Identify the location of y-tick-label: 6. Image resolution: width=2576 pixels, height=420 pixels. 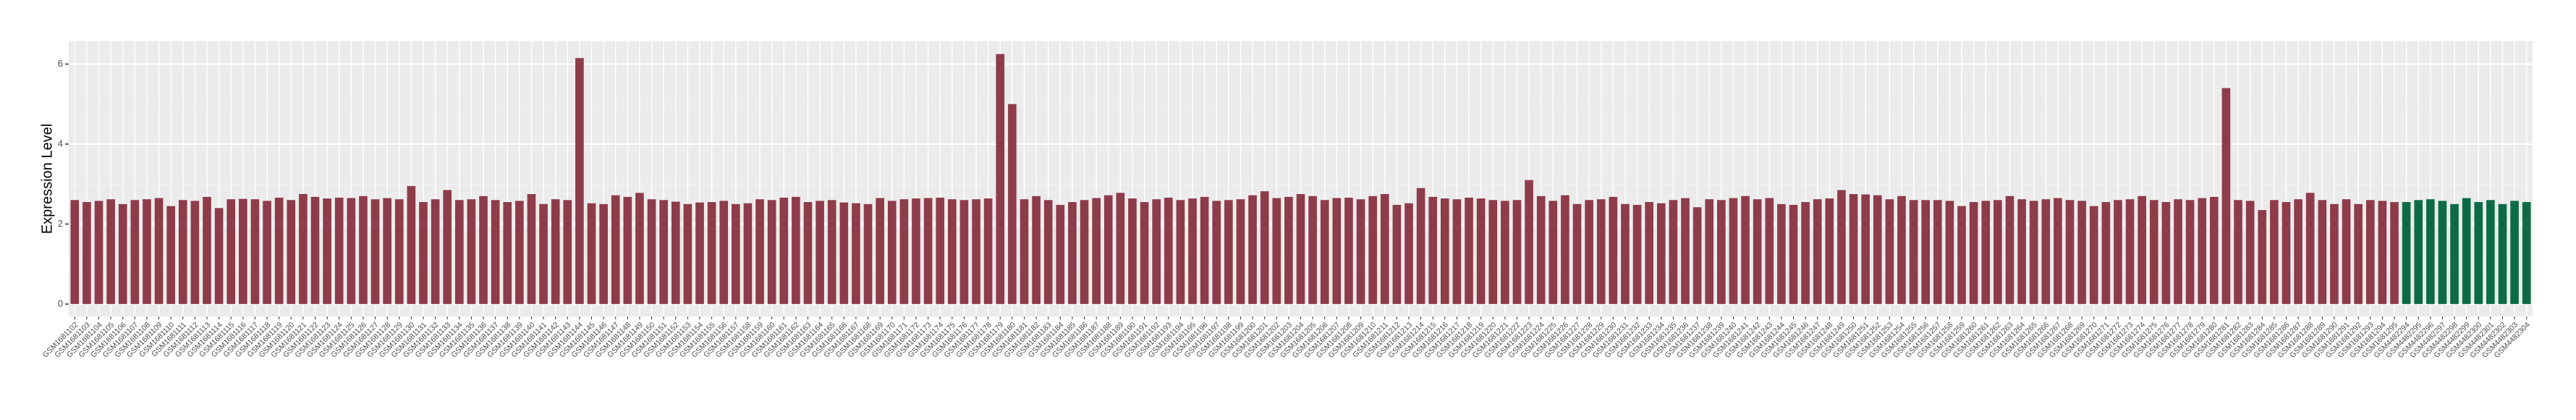
(61, 63).